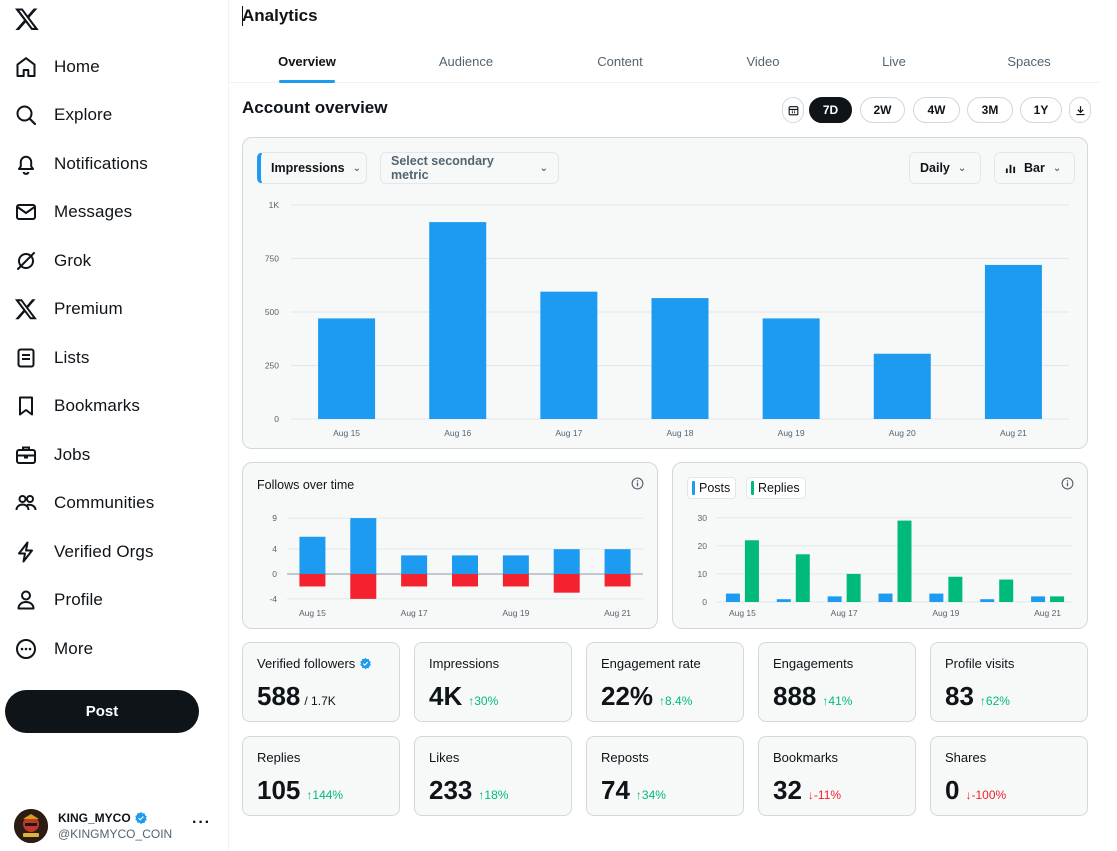 The image size is (1117, 851). Describe the element at coordinates (63, 115) in the screenshot. I see `sidebar-item-explore: Explore` at that location.